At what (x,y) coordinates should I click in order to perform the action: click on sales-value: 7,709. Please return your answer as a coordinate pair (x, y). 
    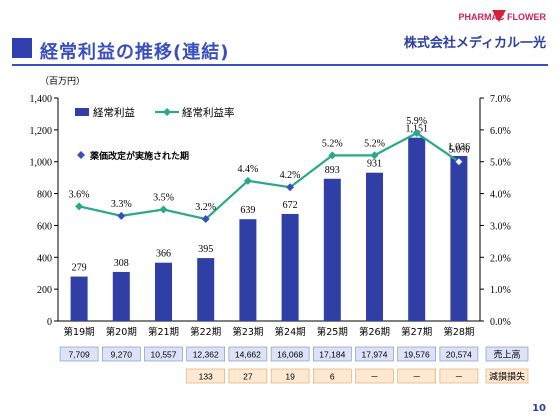
    Looking at the image, I should click on (79, 355).